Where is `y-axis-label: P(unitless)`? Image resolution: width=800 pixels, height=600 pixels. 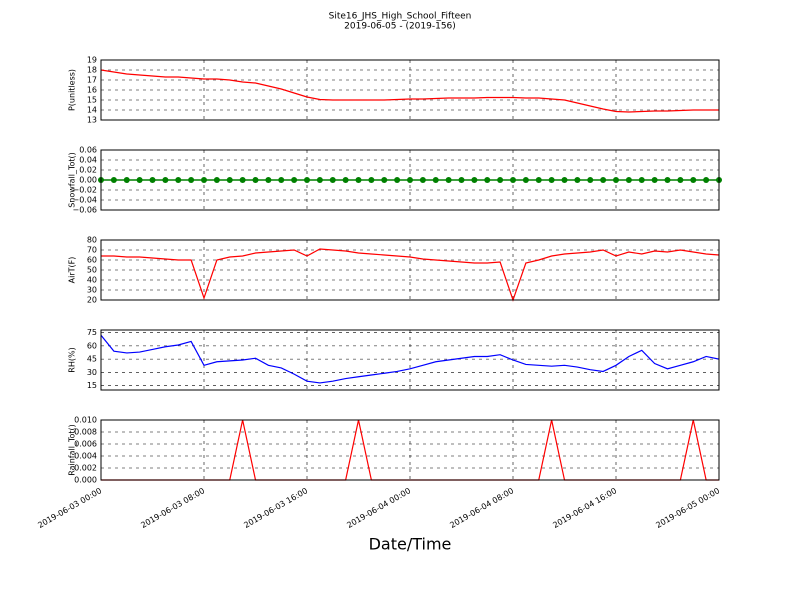 y-axis-label: P(unitless) is located at coordinates (72, 90).